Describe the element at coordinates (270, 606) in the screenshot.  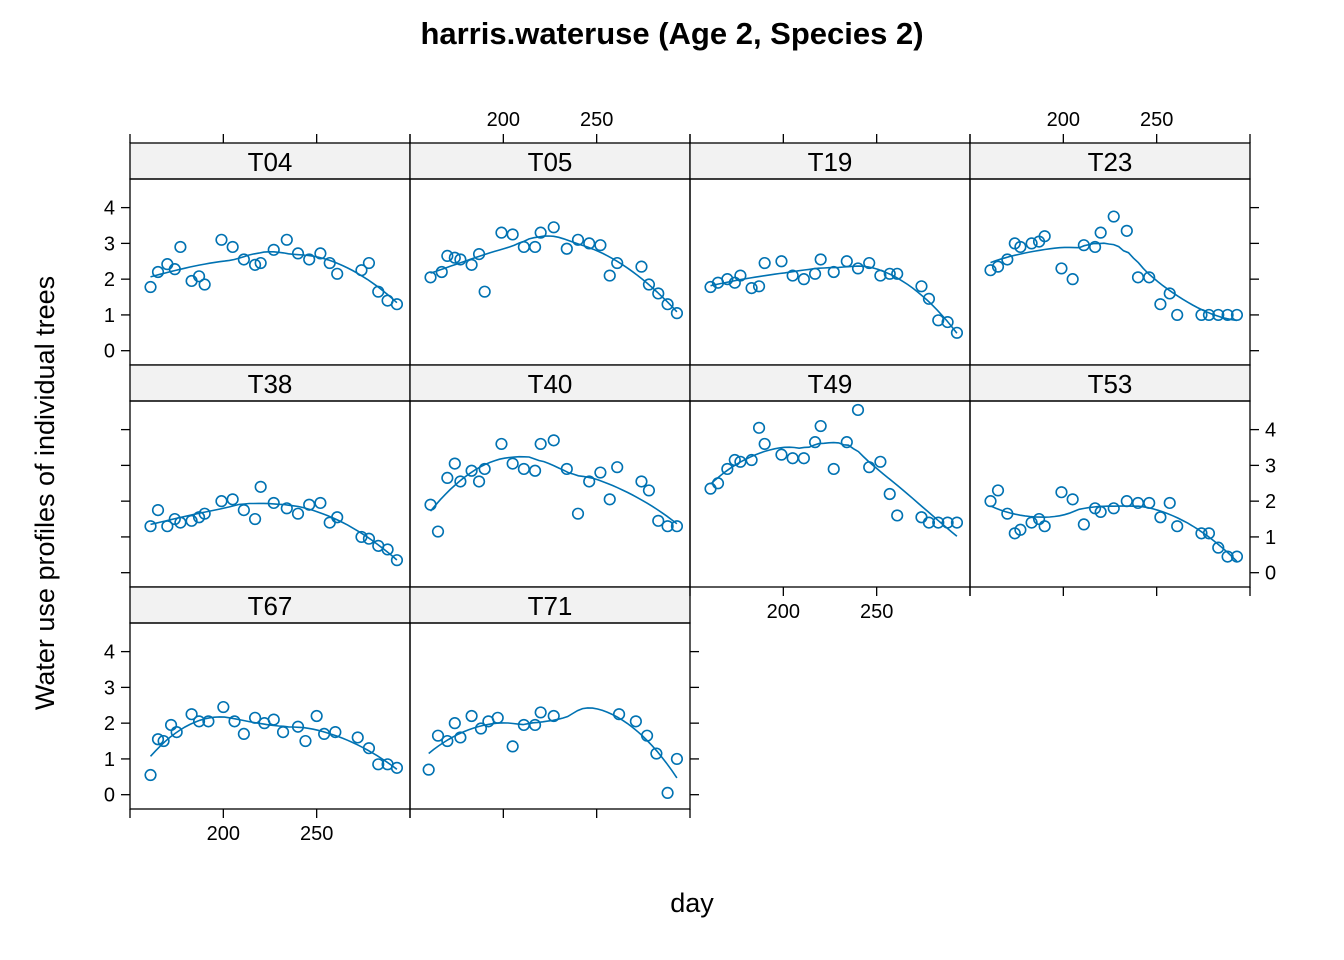
I see `strip-label-T67: T67` at that location.